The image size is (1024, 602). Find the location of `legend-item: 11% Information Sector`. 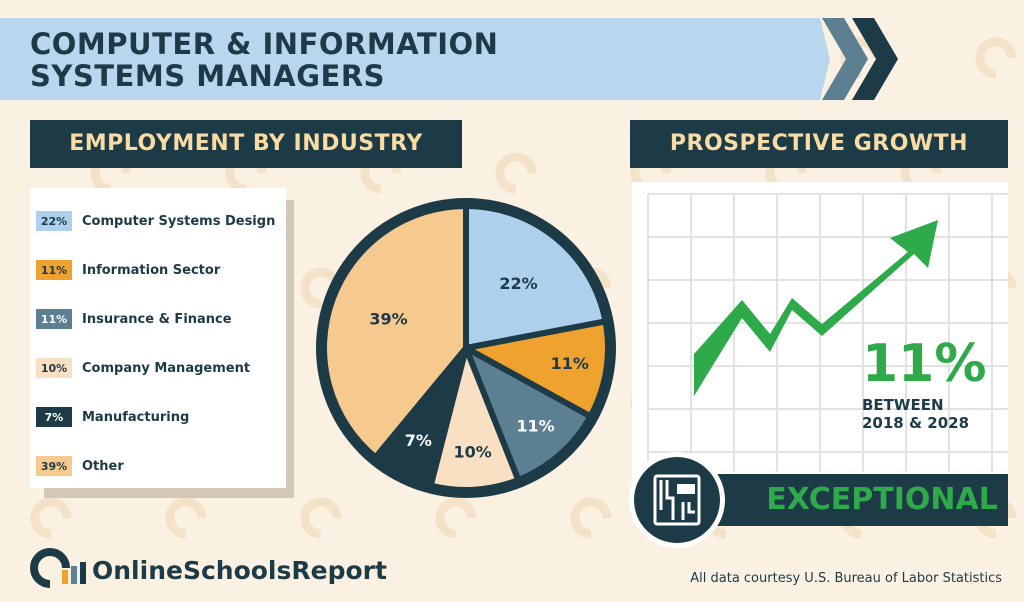

legend-item: 11% Information Sector is located at coordinates (128, 270).